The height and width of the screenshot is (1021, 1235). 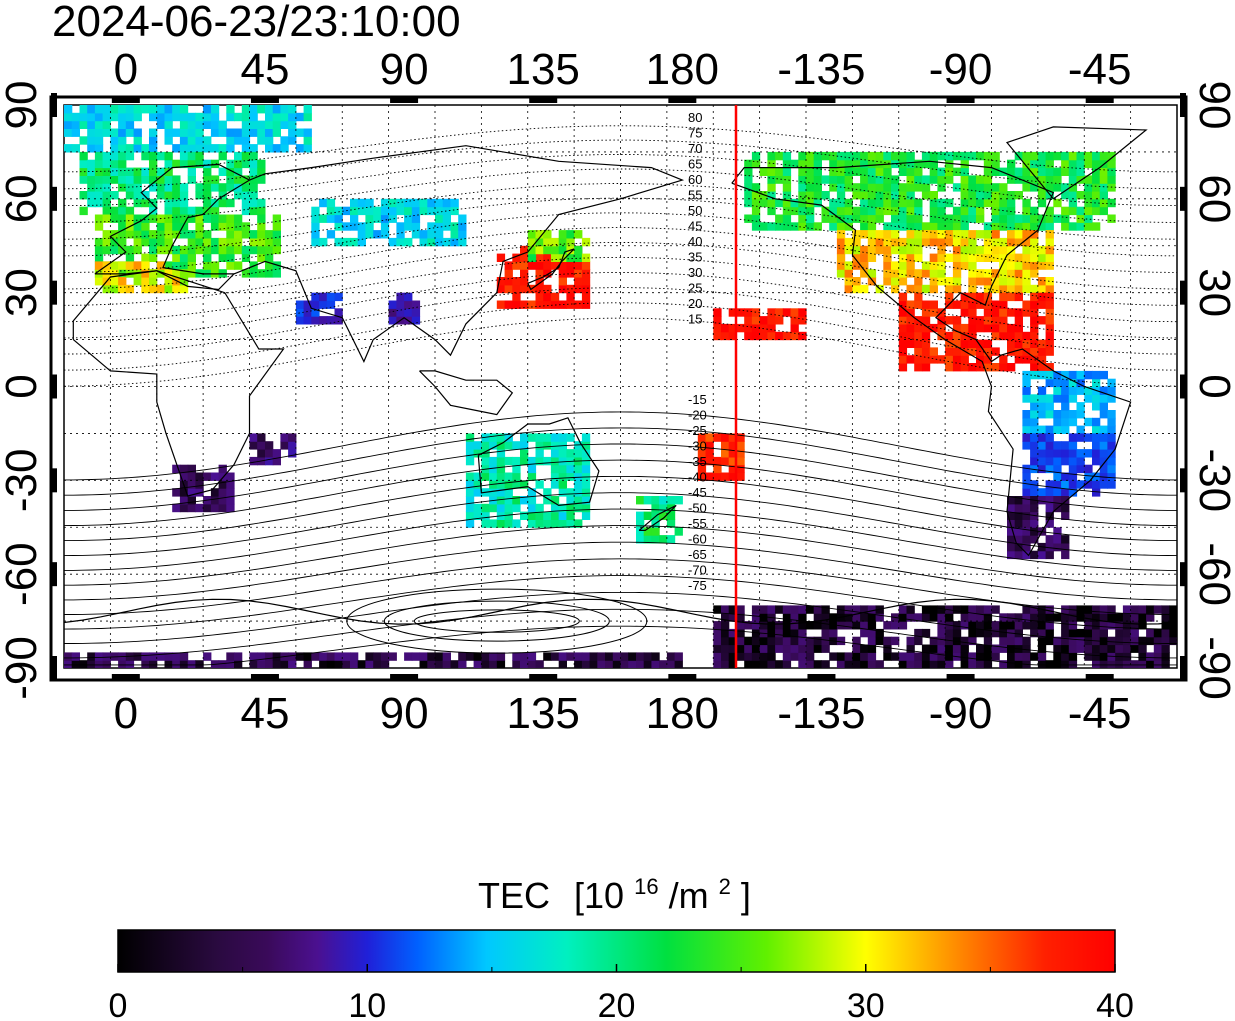 I want to click on coastline-antarctica, so click(x=620, y=611).